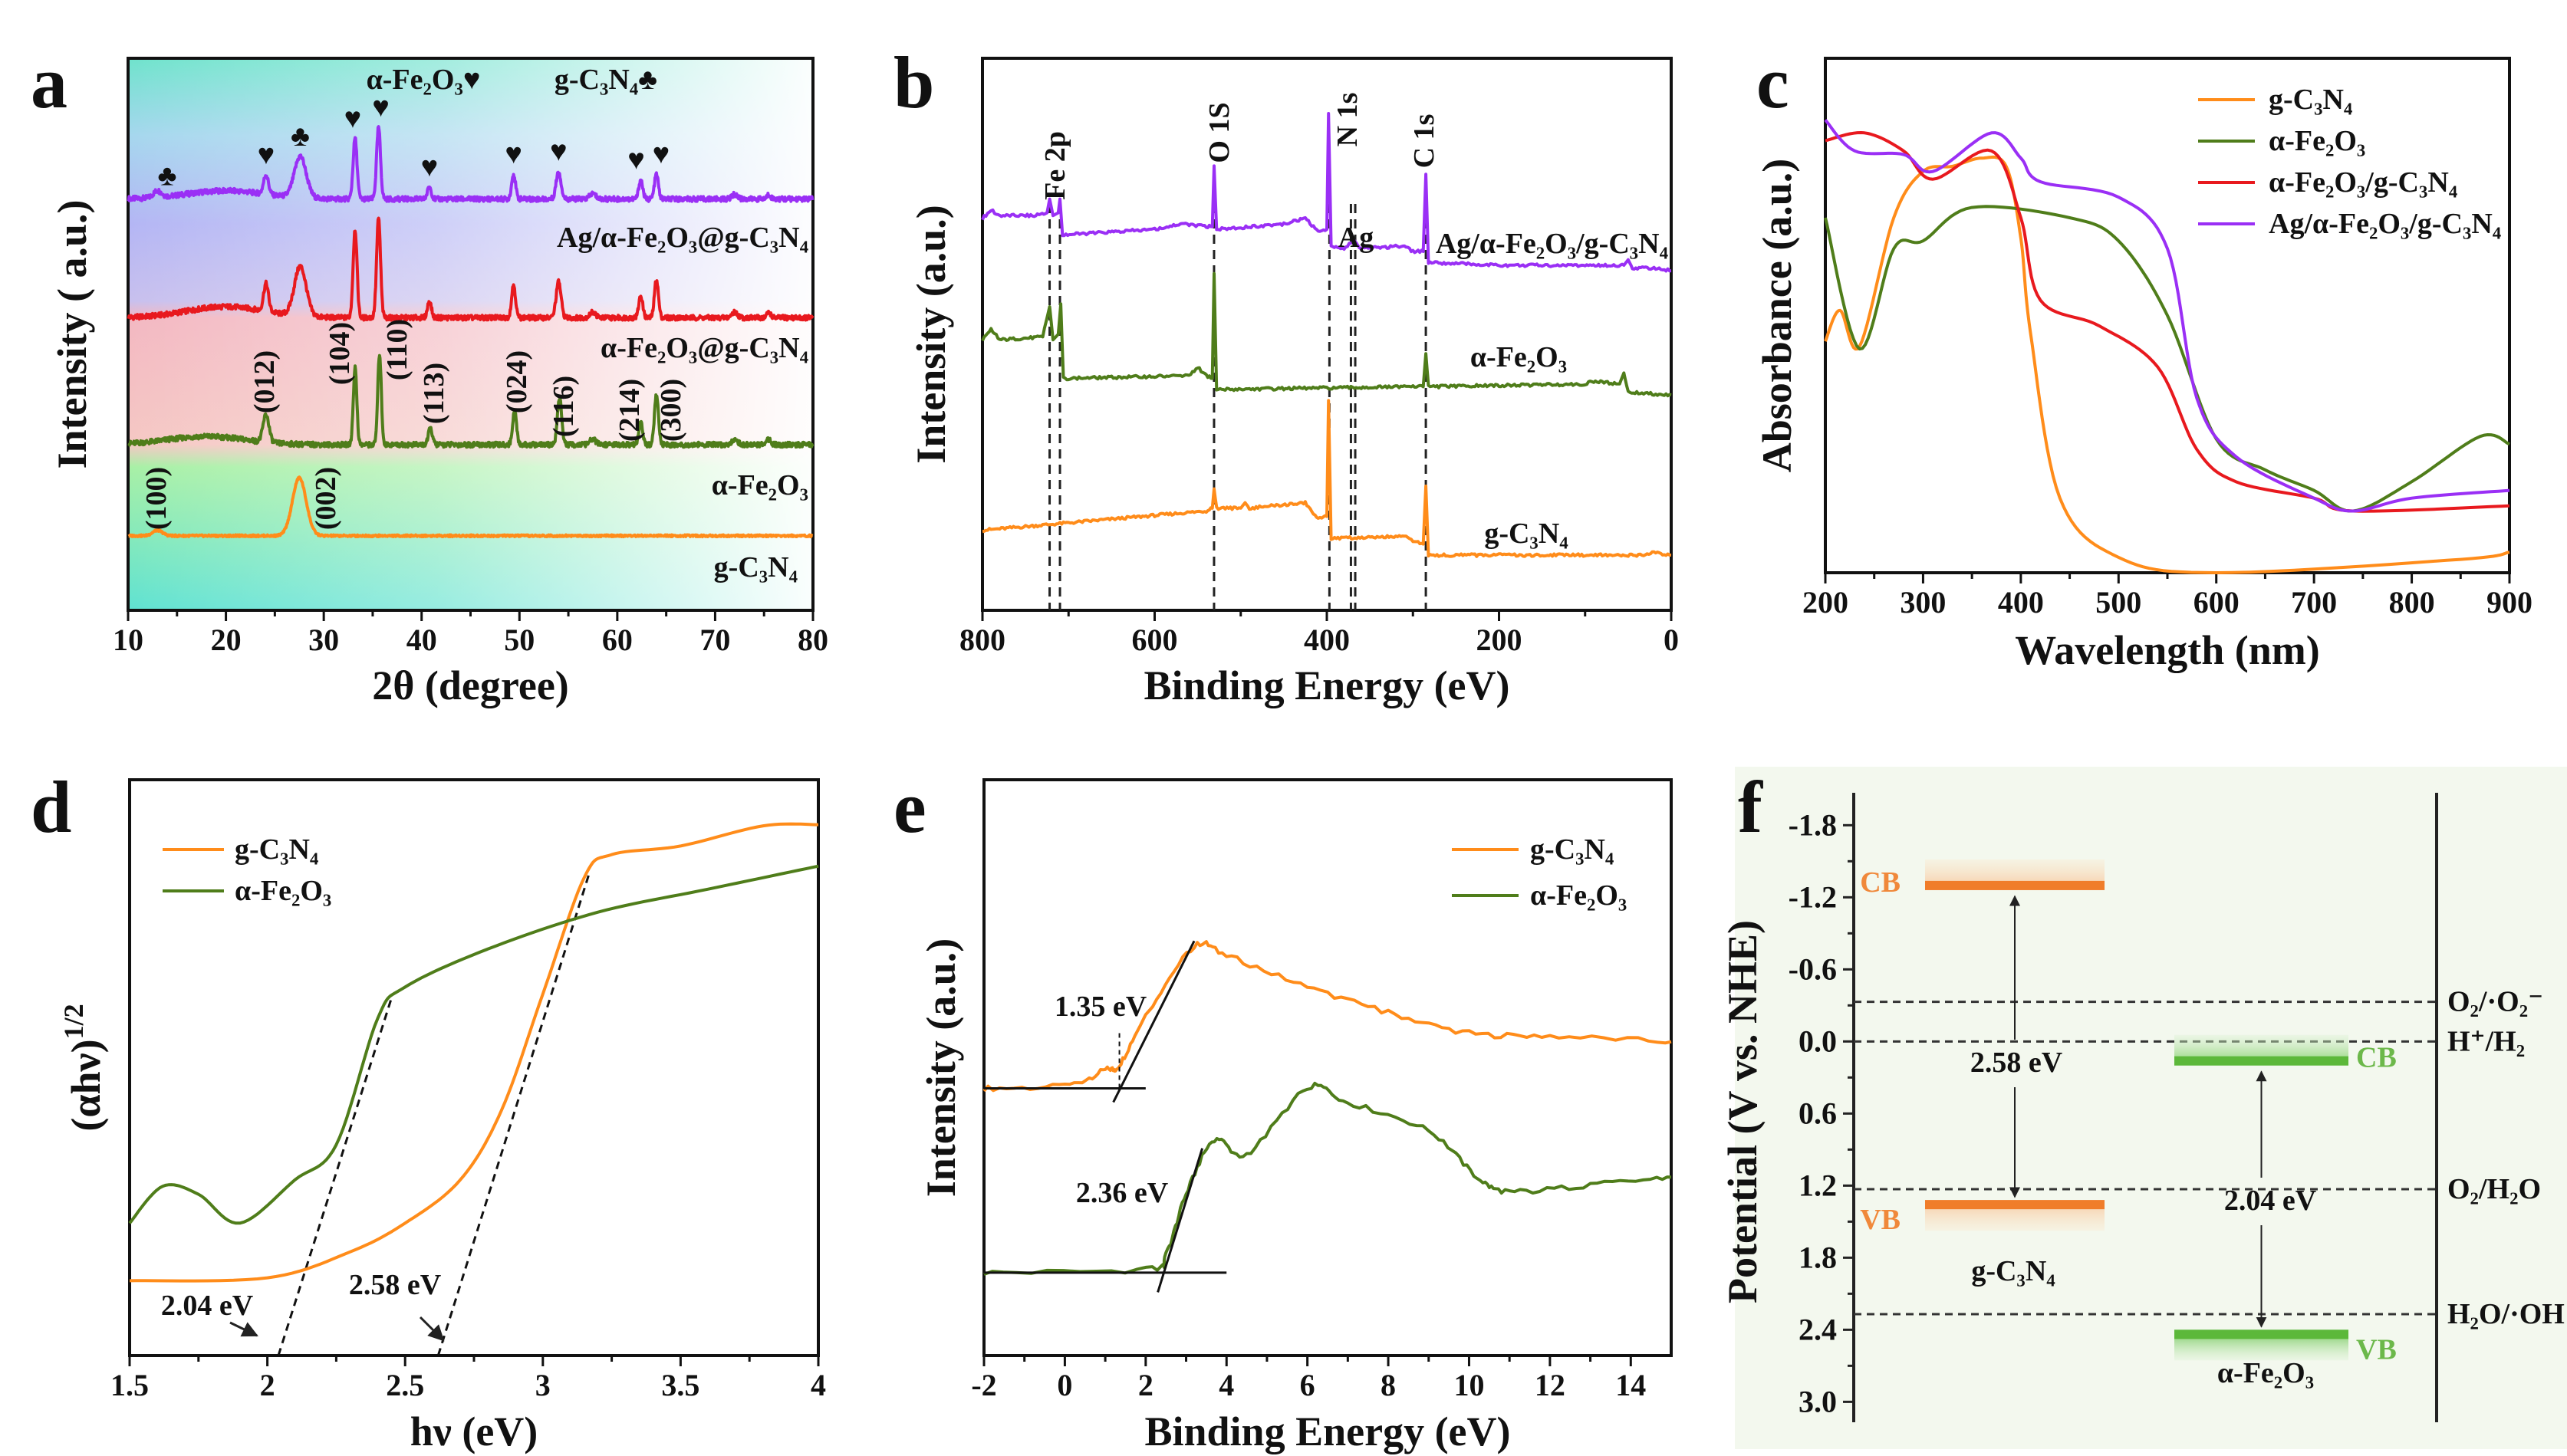  Describe the element at coordinates (156, 498) in the screenshot. I see `hkl-label: (100)` at that location.